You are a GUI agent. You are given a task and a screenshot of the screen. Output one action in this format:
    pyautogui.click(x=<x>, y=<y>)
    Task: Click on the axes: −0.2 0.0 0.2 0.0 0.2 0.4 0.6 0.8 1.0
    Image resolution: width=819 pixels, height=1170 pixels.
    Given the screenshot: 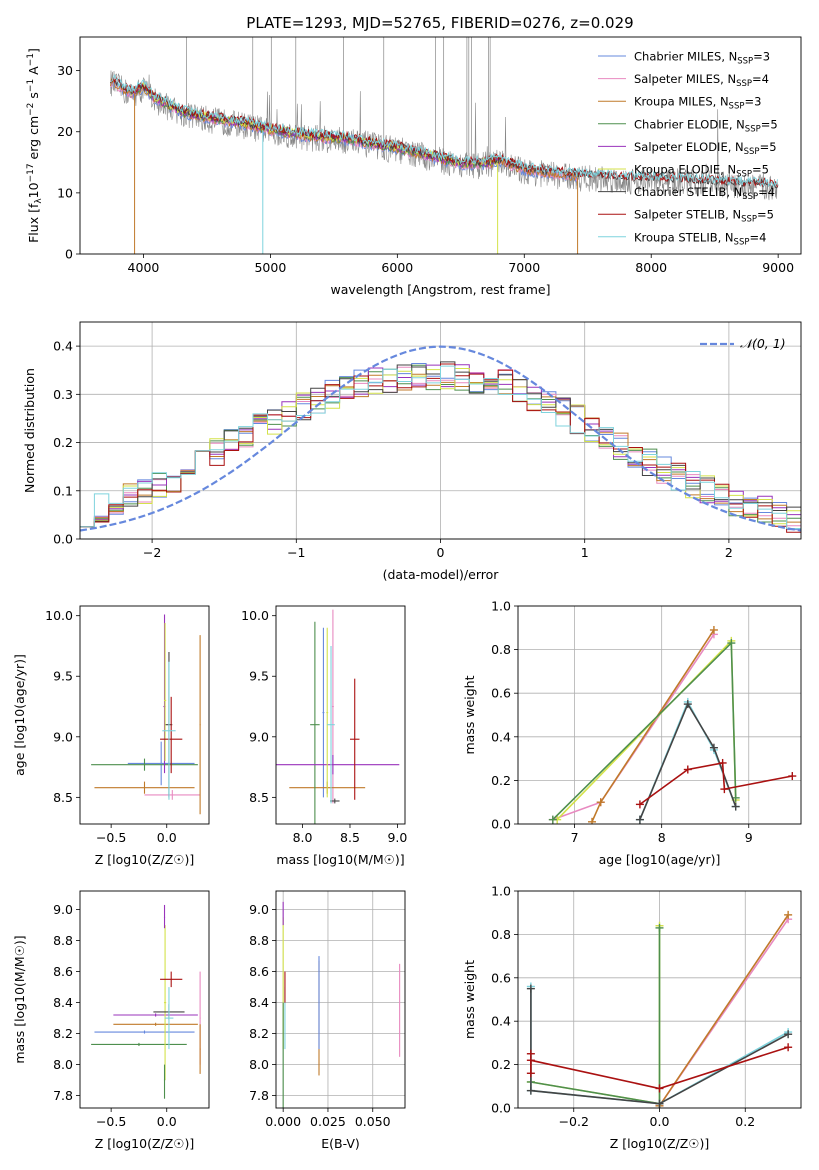 What is the action you would take?
    pyautogui.click(x=623, y=1007)
    